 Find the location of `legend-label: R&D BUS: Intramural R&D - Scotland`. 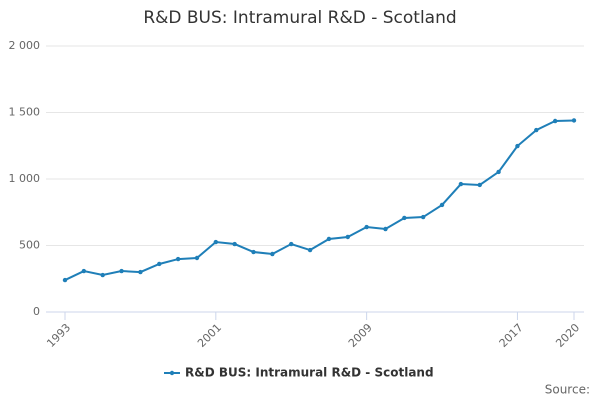

legend-label: R&D BUS: Intramural R&D - Scotland is located at coordinates (309, 373).